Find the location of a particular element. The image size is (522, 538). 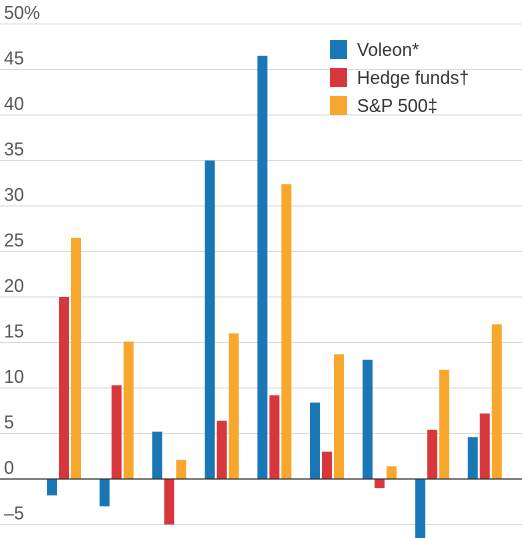

y-tick-label: –5 is located at coordinates (14, 514).